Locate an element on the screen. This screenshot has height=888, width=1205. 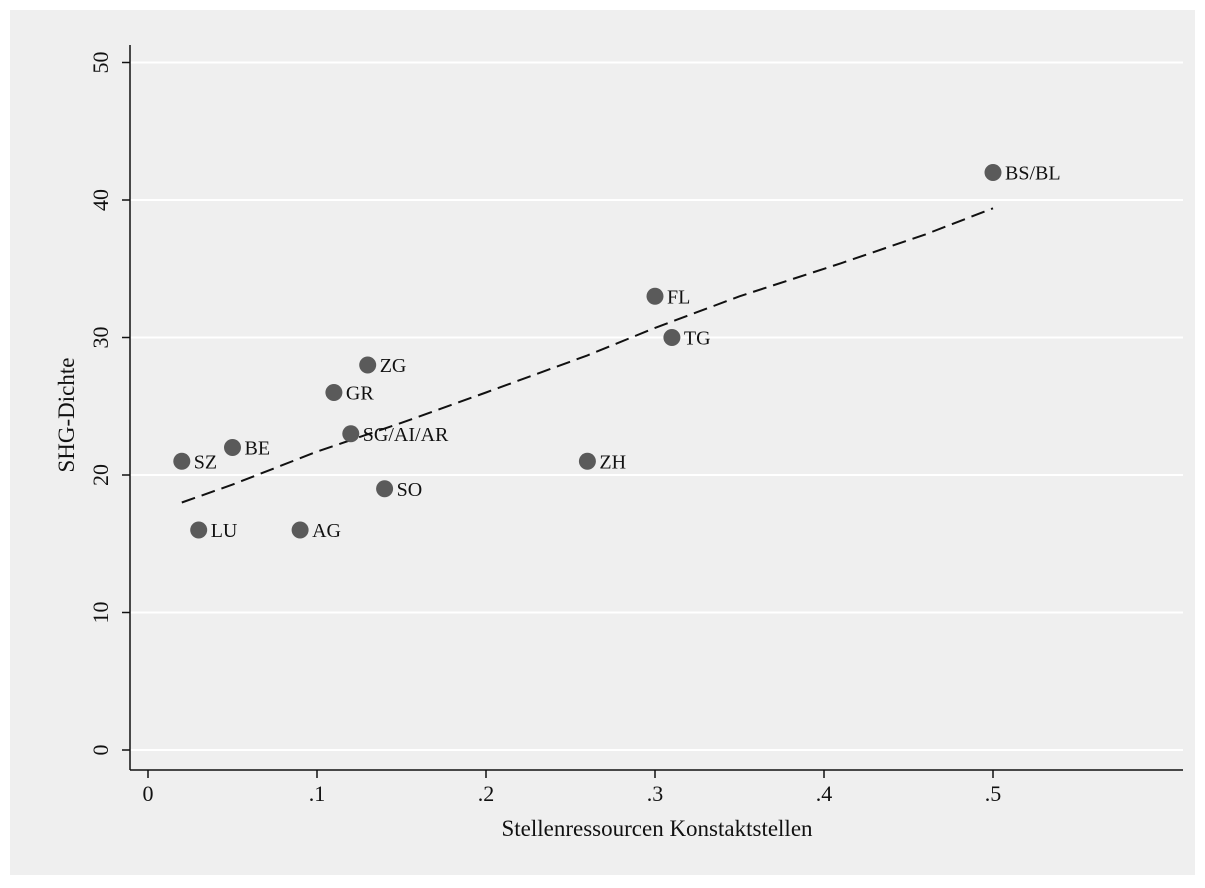
data-point-label: SG/AI/AR is located at coordinates (406, 435).